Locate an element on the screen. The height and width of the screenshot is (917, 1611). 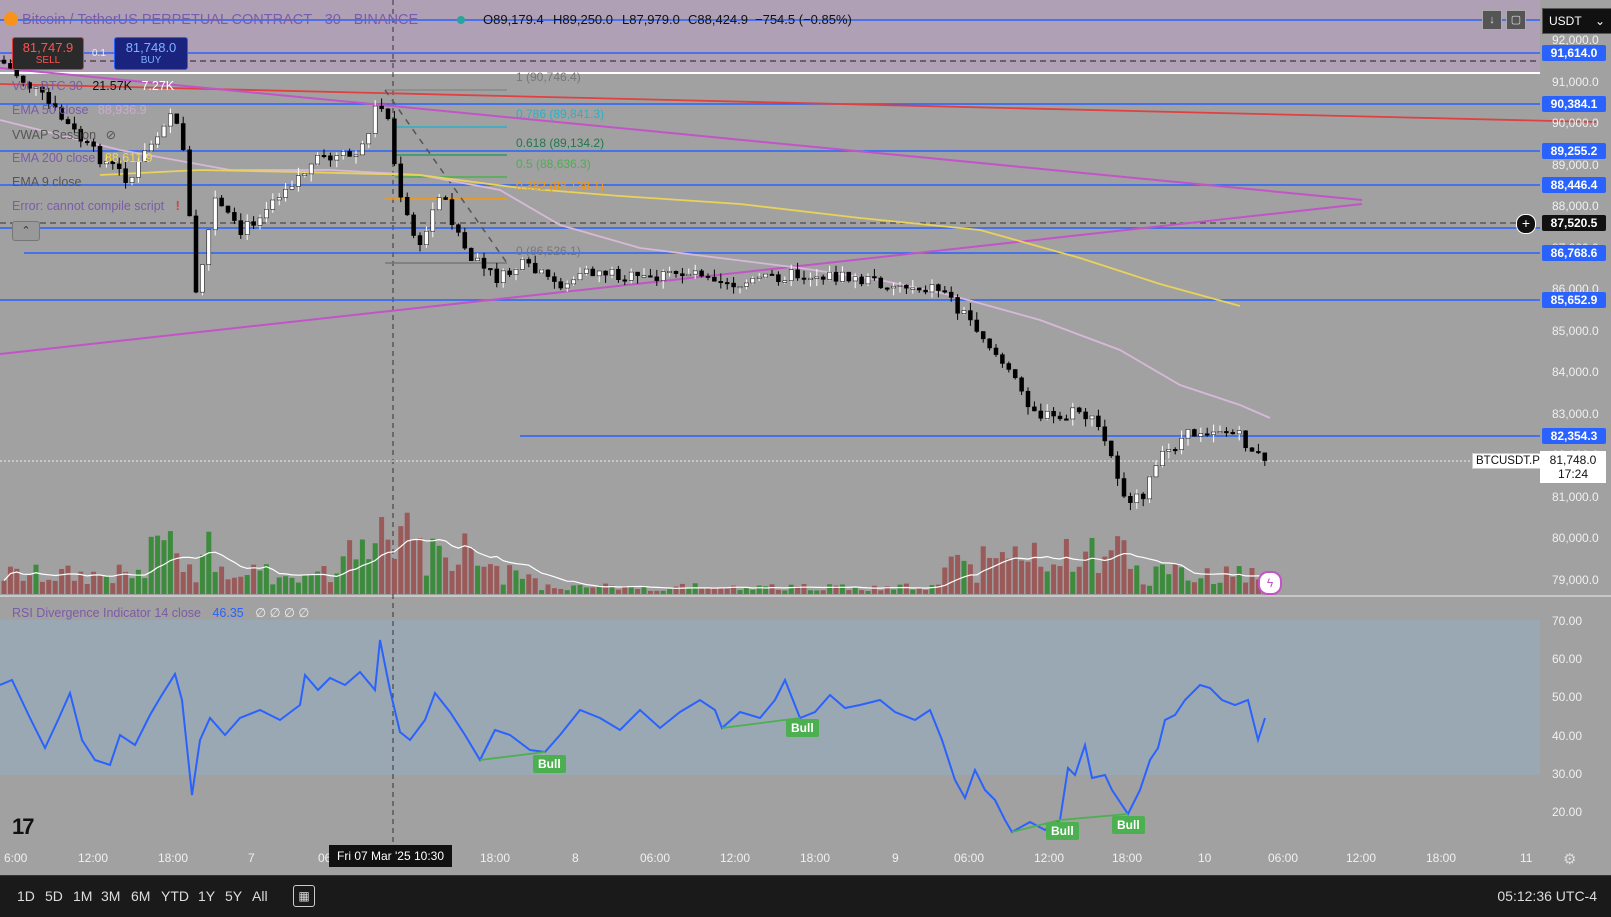
date-range-icon: ▦ is located at coordinates (304, 896).